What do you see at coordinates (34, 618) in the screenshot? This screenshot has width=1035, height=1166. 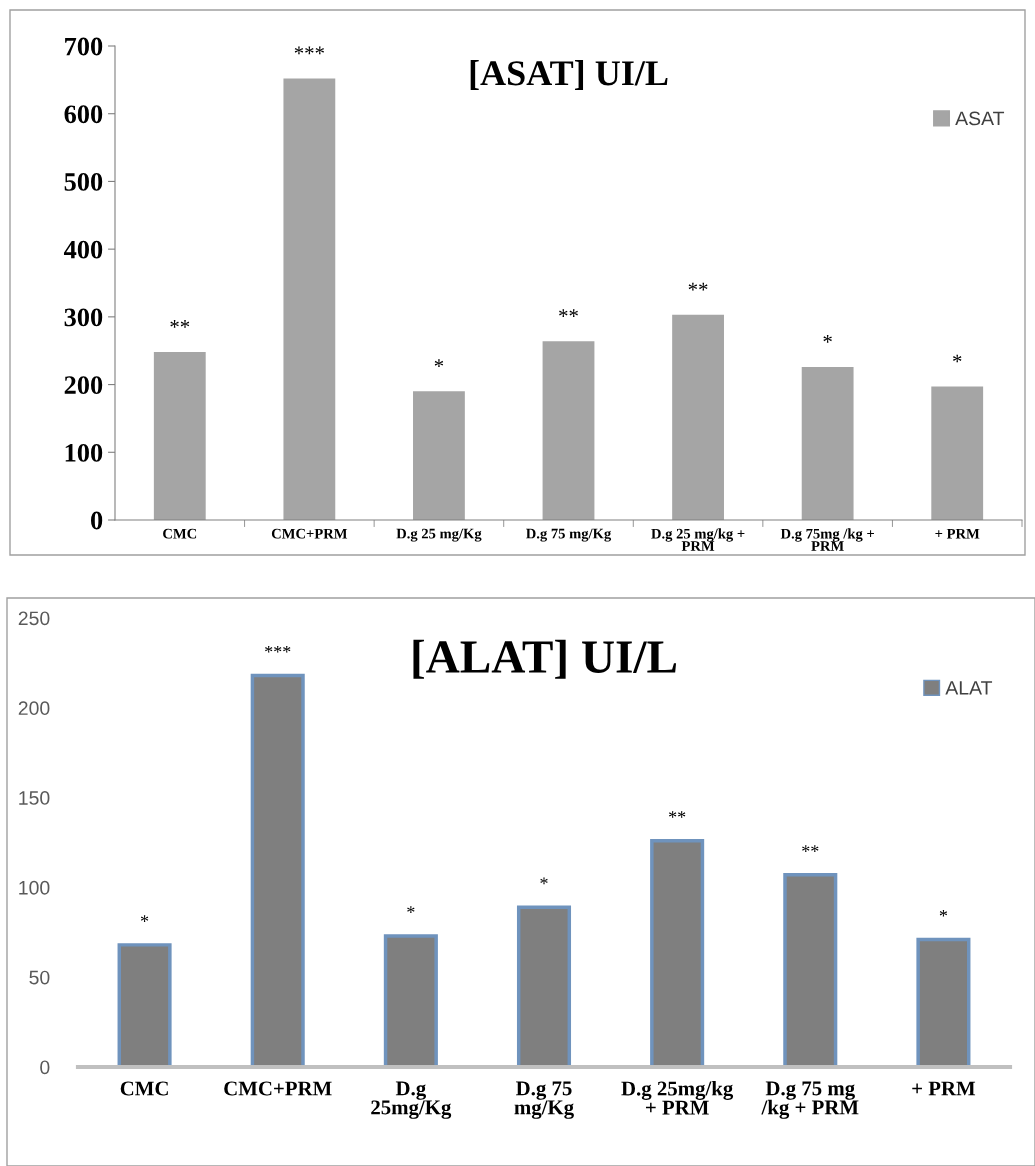 I see `y-tick-label: 250` at bounding box center [34, 618].